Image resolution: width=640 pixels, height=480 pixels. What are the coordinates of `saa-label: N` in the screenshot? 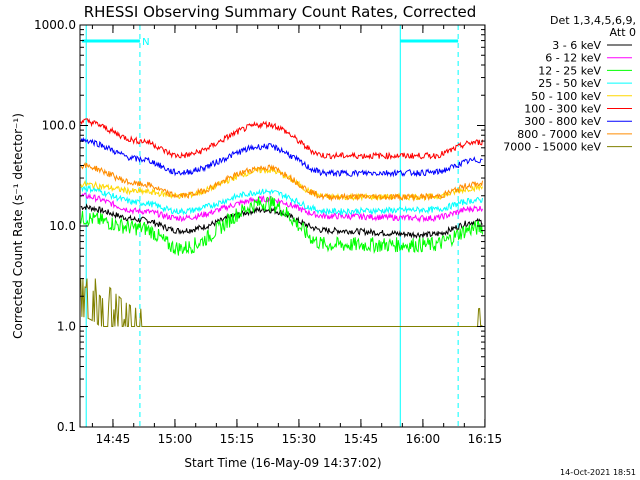 It's located at (145, 42).